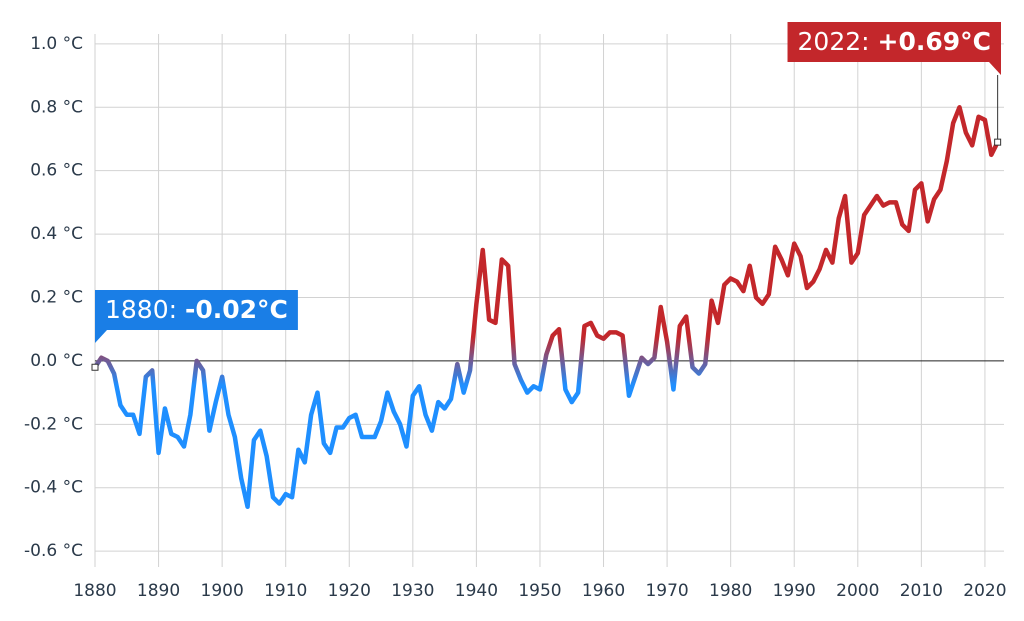 This screenshot has width=1024, height=621. I want to click on x-tick-label: 1990, so click(794, 591).